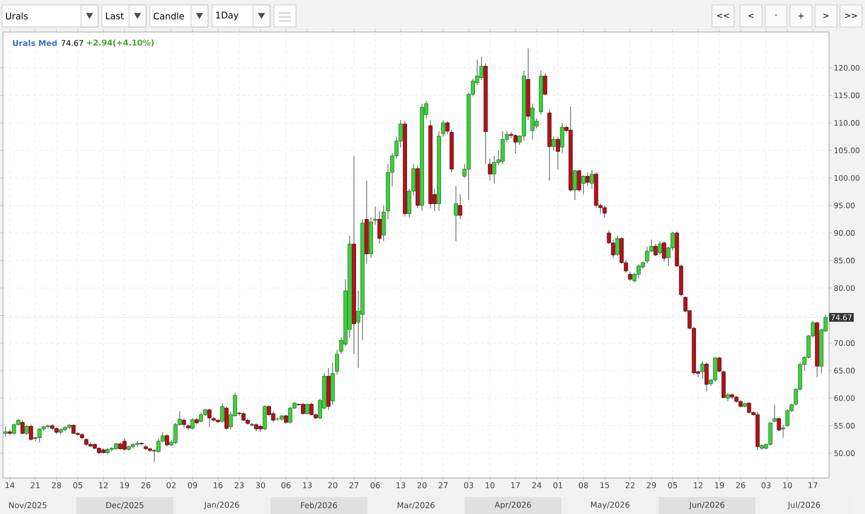  I want to click on text: Mar/2026, so click(416, 505).